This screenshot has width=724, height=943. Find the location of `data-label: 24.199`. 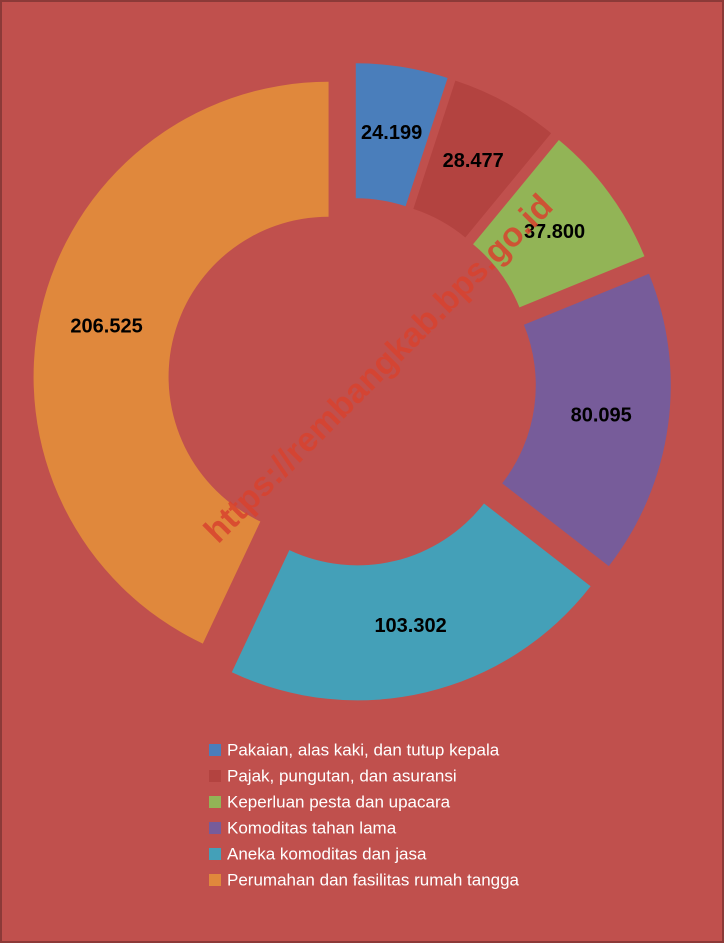

data-label: 24.199 is located at coordinates (391, 133).